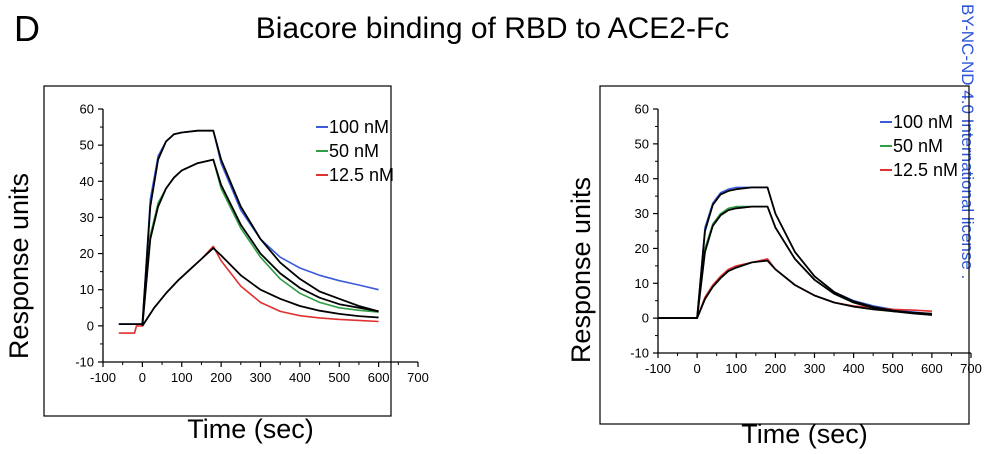 Image resolution: width=985 pixels, height=454 pixels. Describe the element at coordinates (27, 28) in the screenshot. I see `panel-letter: D` at that location.